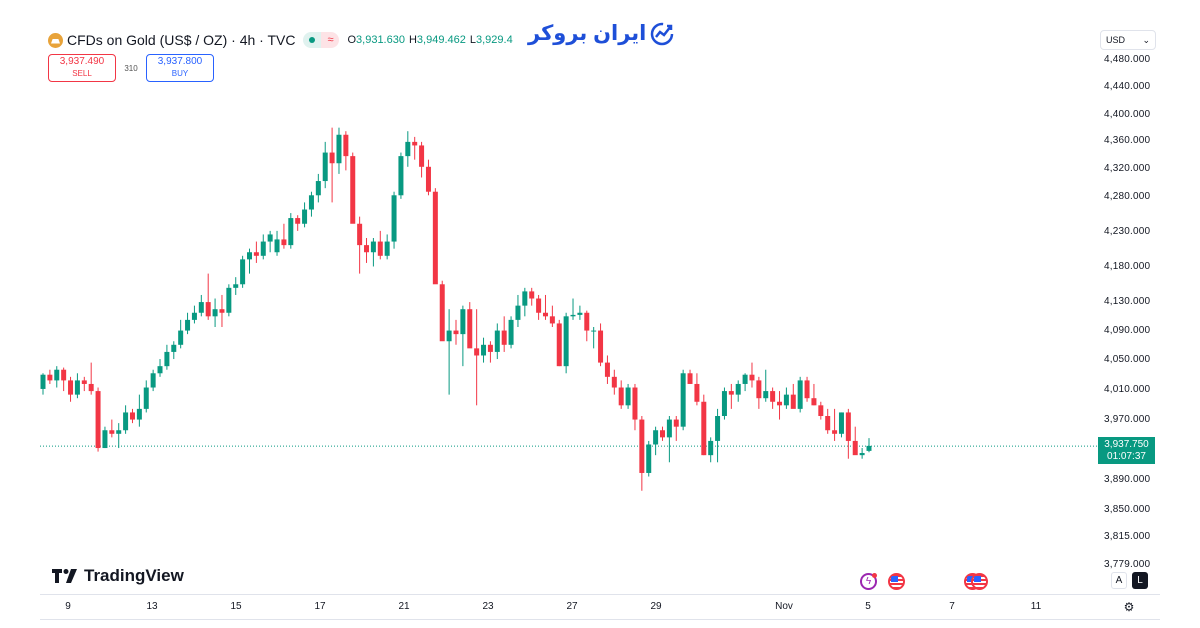 The width and height of the screenshot is (1200, 628). I want to click on settings-gear-icon: ⚙, so click(1129, 607).